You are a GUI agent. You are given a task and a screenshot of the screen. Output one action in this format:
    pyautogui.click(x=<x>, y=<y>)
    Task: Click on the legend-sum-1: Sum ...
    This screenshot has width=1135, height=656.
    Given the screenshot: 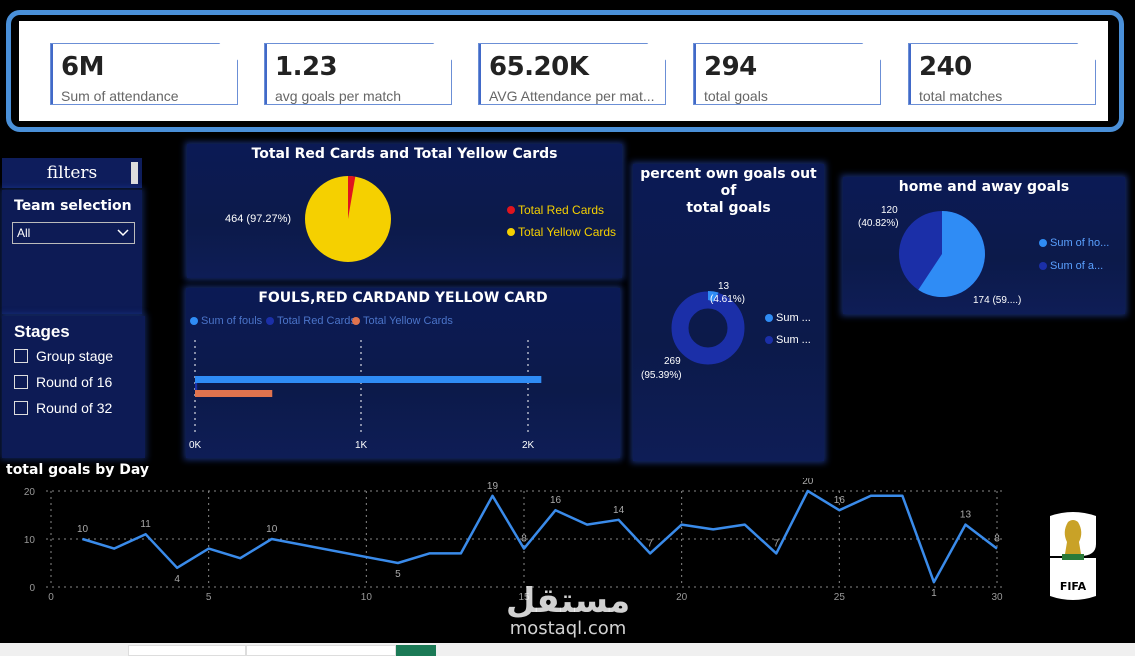 What is the action you would take?
    pyautogui.click(x=788, y=318)
    